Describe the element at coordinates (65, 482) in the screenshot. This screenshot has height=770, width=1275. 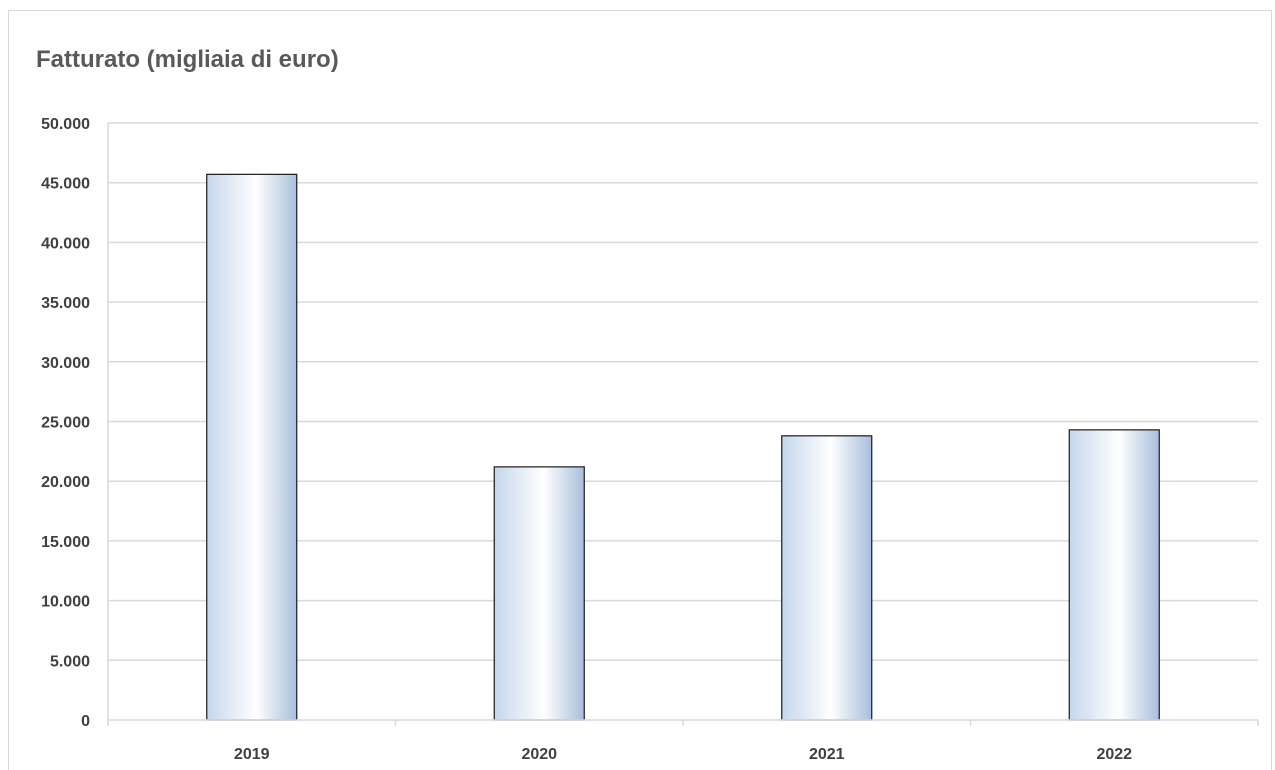
I see `y-tick-label: 20.000` at that location.